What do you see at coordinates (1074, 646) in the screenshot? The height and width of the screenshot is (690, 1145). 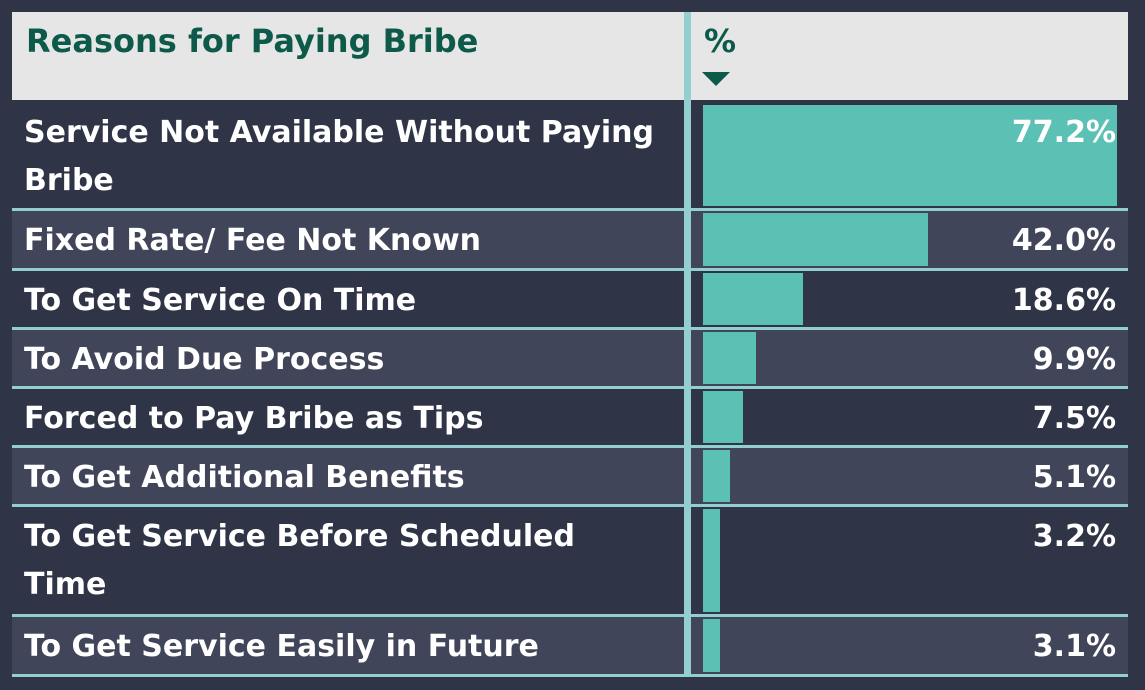 I see `row-value: 3.1%` at bounding box center [1074, 646].